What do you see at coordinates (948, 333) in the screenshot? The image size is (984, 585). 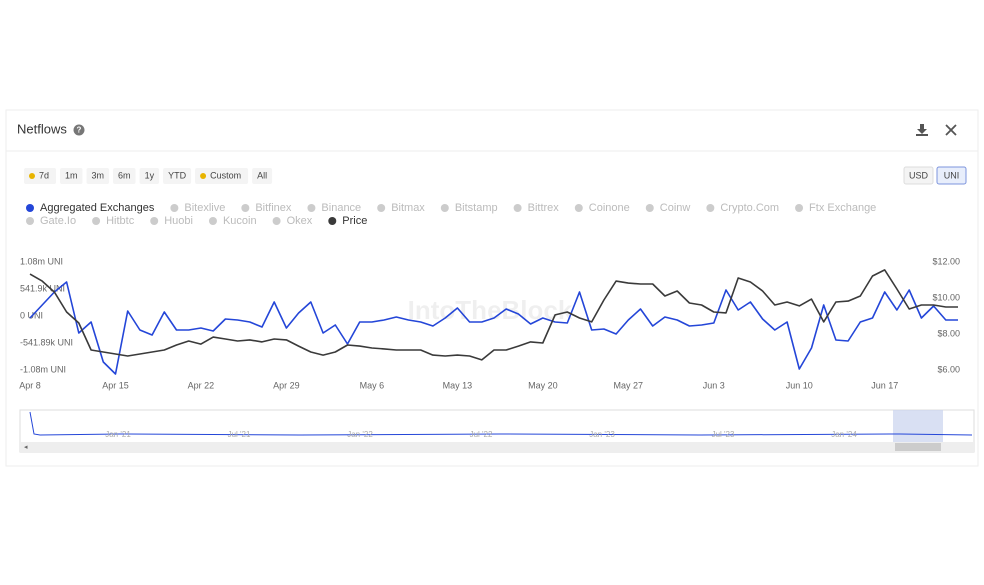 I see `y2-tick-label: $8.00` at bounding box center [948, 333].